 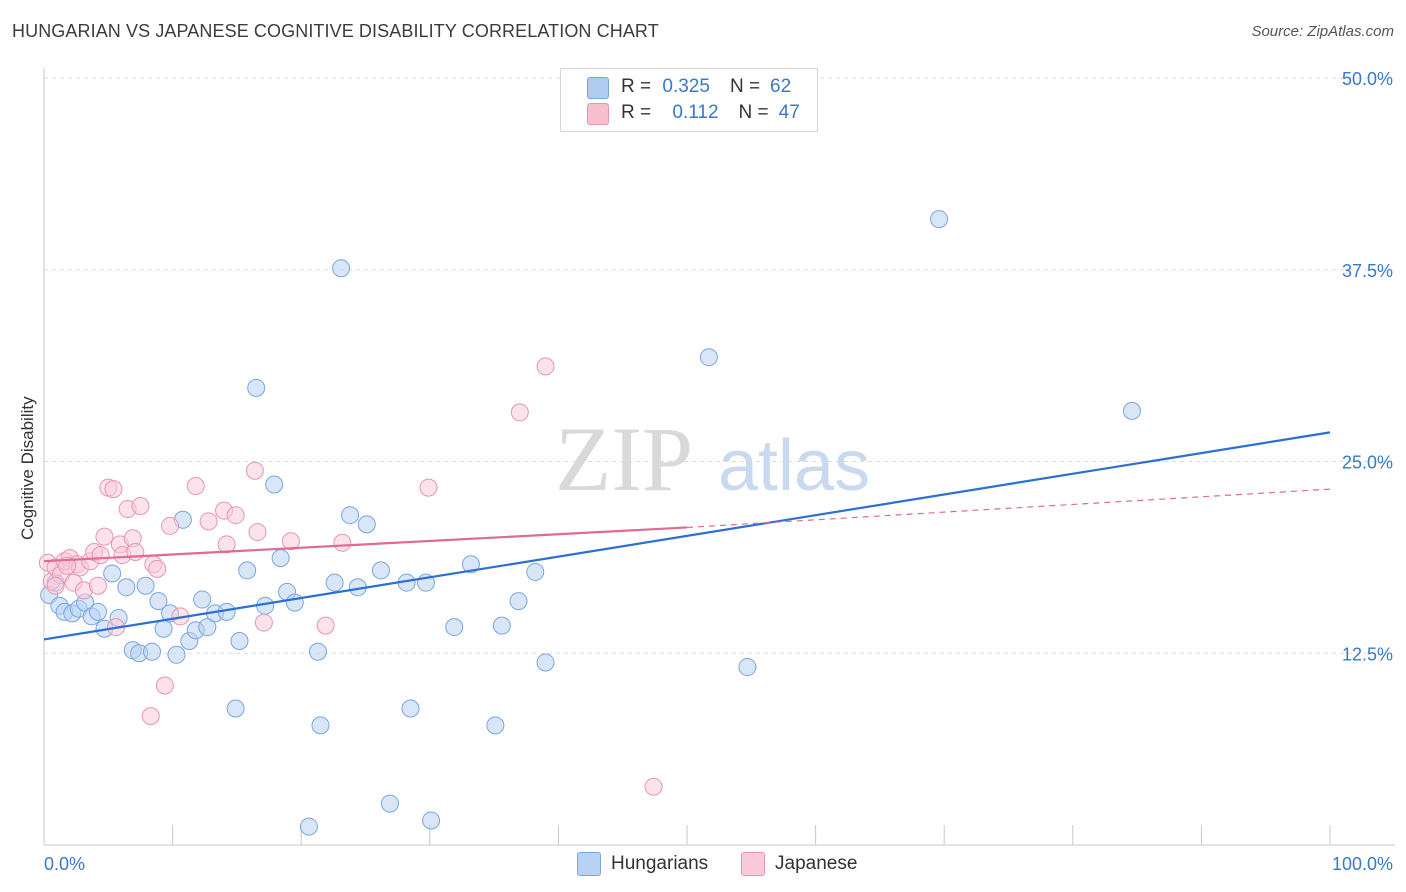 I want to click on y-tick-label: 37.5%, so click(x=1367, y=271).